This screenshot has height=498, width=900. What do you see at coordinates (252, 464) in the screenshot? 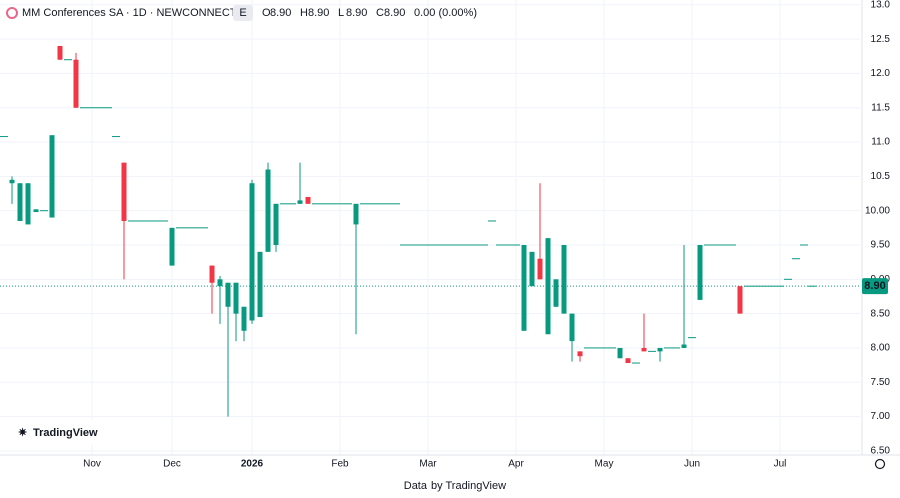
I see `x-tick-label: 2026` at bounding box center [252, 464].